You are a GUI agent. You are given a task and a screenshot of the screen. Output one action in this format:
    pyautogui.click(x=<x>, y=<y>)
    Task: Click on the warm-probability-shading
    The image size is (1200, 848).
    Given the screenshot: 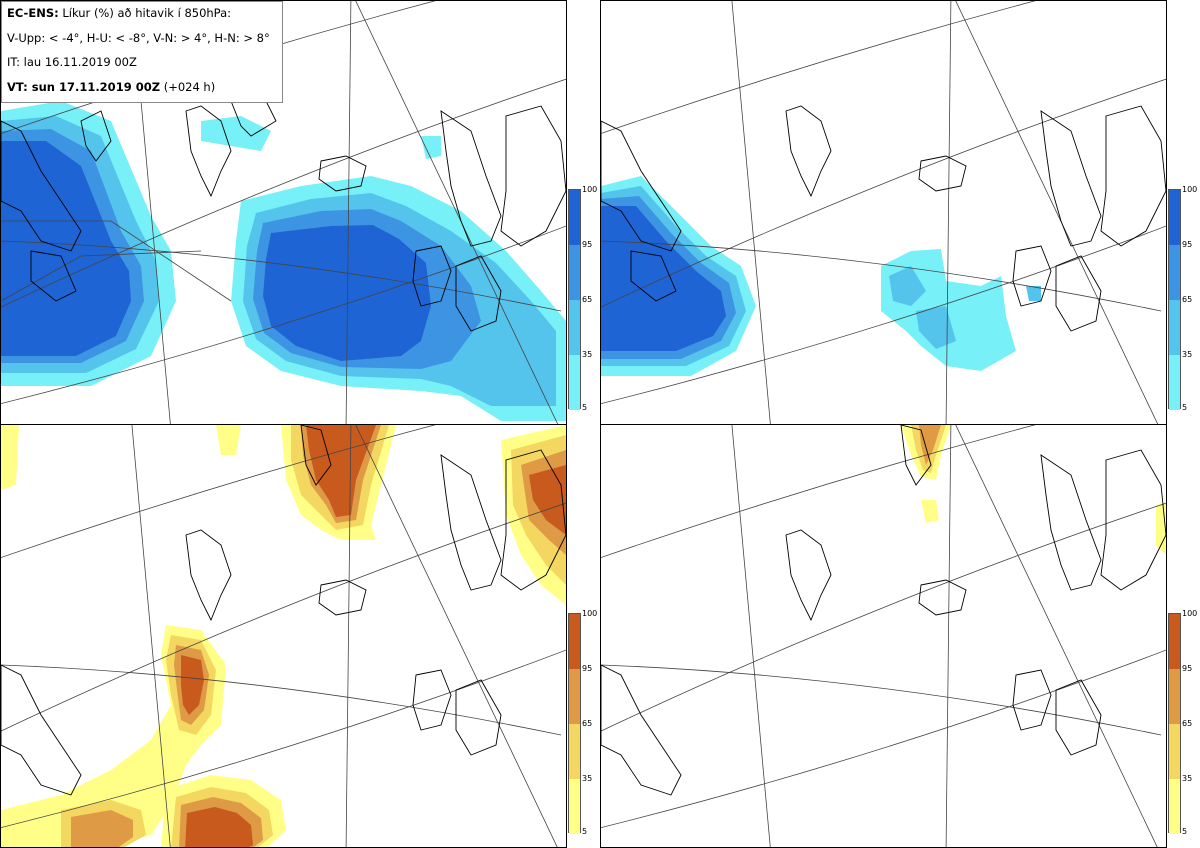 What is the action you would take?
    pyautogui.click(x=1033, y=490)
    